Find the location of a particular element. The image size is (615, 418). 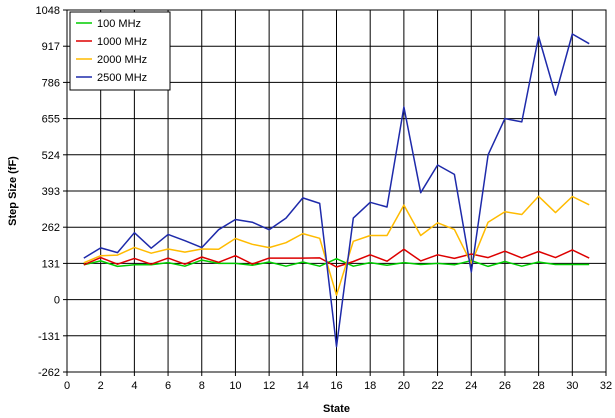

y-tick-label: 524 is located at coordinates (51, 156).